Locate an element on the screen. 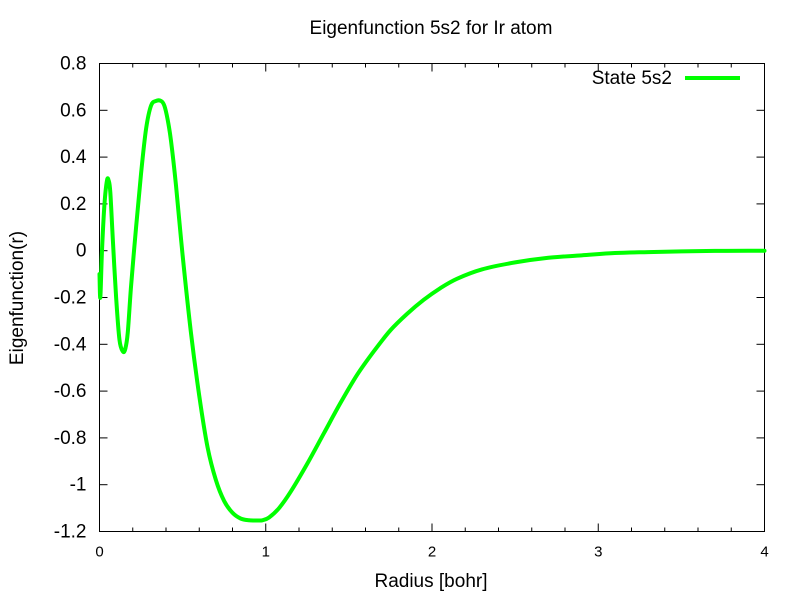 The image size is (800, 600). y-tick-label: -0.4 is located at coordinates (70, 344).